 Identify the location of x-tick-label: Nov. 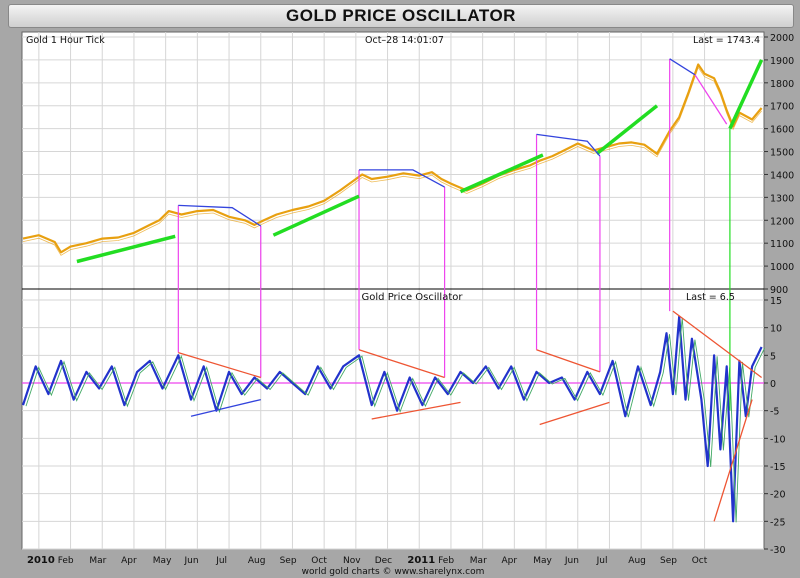
(352, 561).